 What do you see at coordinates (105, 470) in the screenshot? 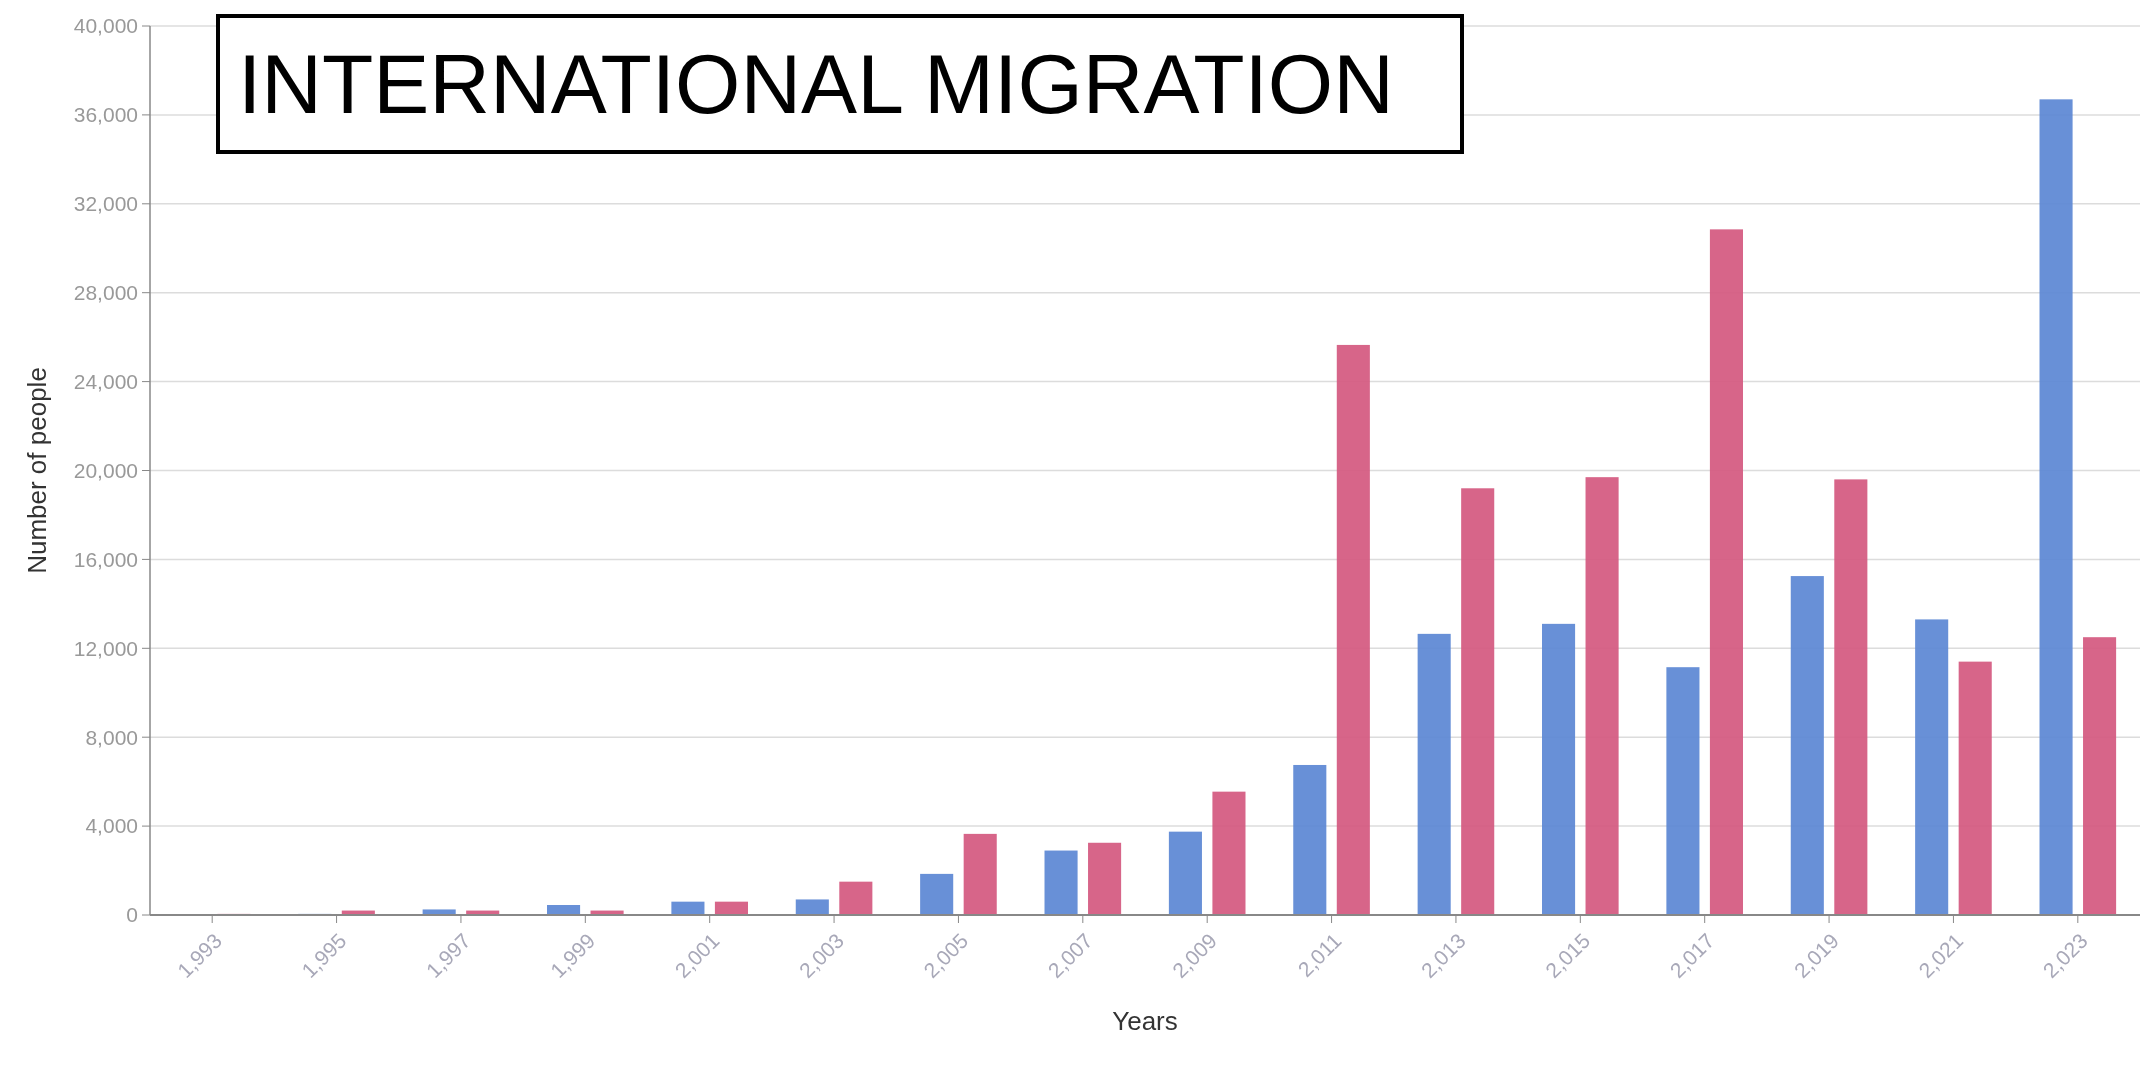
I see `y-tick-label: 20,000` at bounding box center [105, 470].